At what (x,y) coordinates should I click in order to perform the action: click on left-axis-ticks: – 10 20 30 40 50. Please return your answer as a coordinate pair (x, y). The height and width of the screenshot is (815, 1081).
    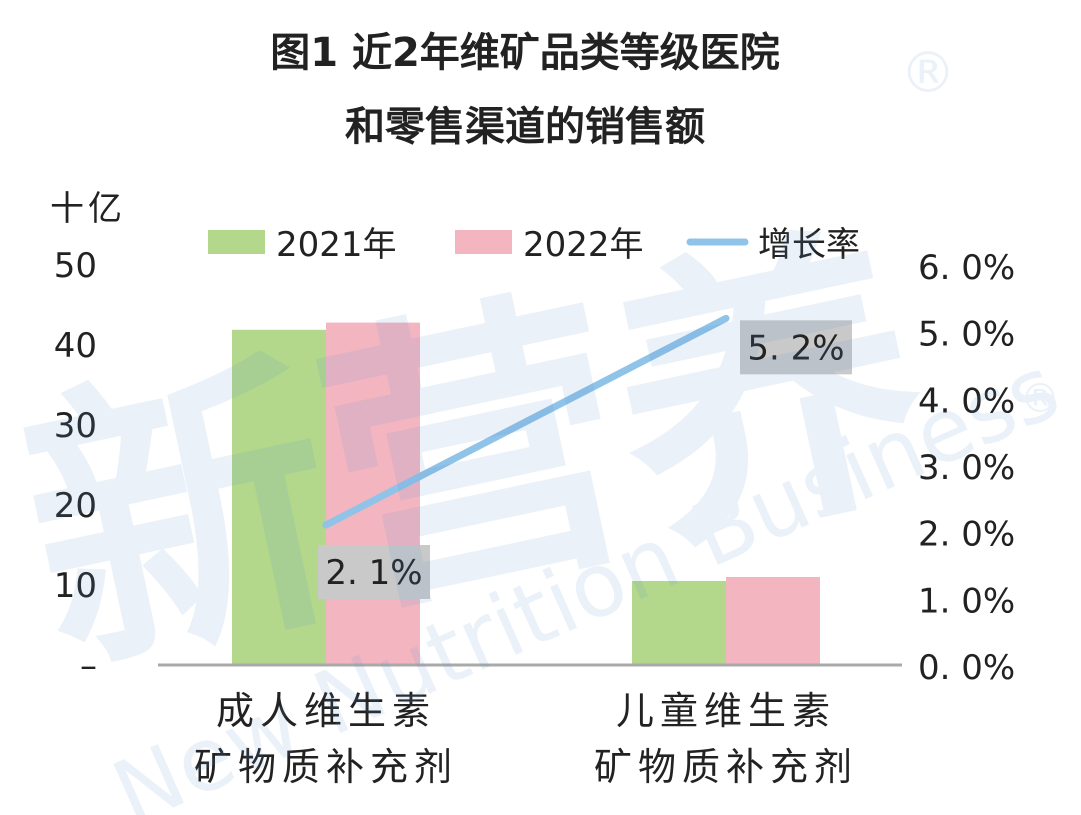
    Looking at the image, I should click on (75, 466).